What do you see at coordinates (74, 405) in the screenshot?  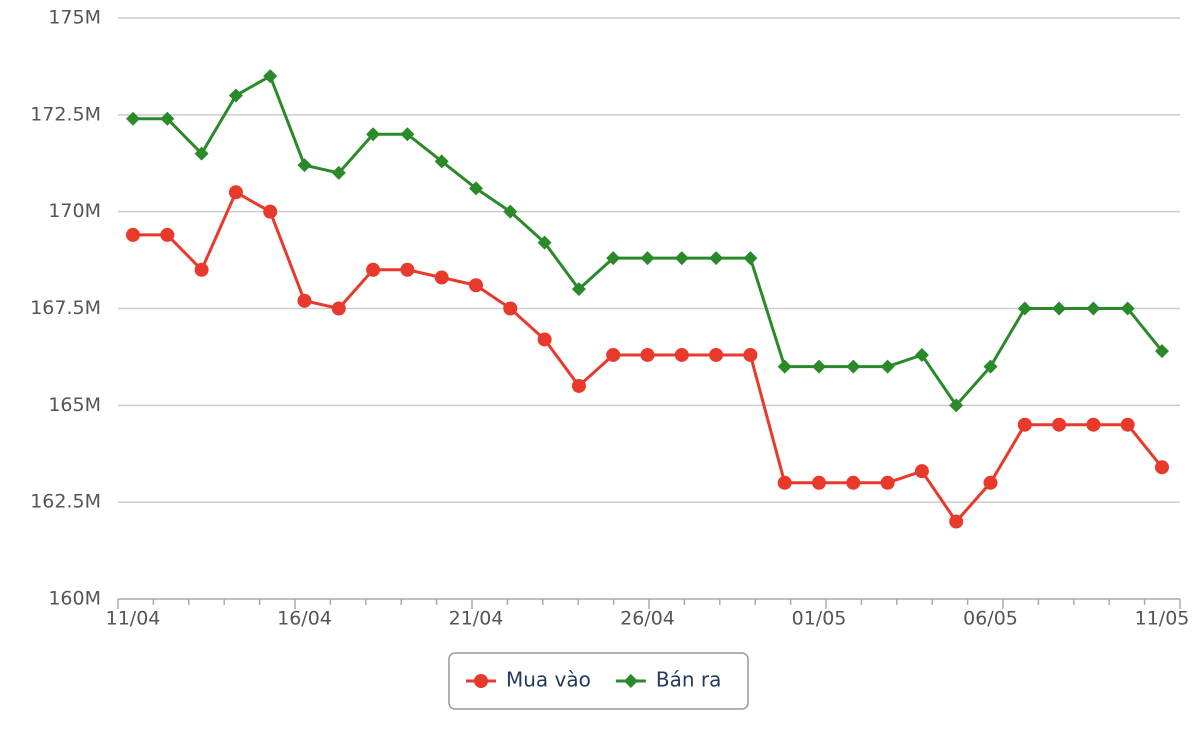 I see `y-tick-label: 165M` at bounding box center [74, 405].